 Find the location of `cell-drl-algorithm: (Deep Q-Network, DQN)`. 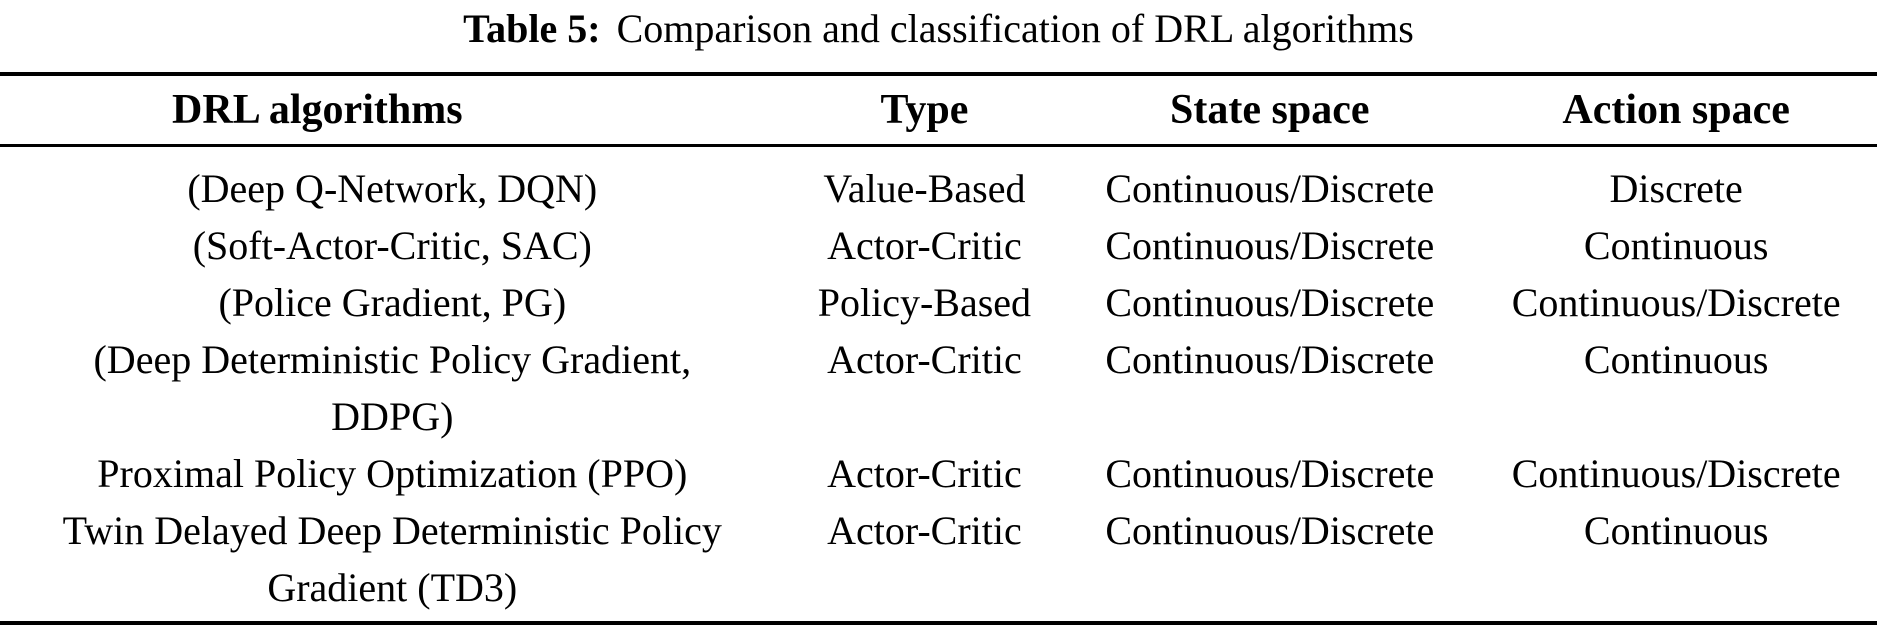

cell-drl-algorithm: (Deep Q-Network, DQN) is located at coordinates (392, 188).